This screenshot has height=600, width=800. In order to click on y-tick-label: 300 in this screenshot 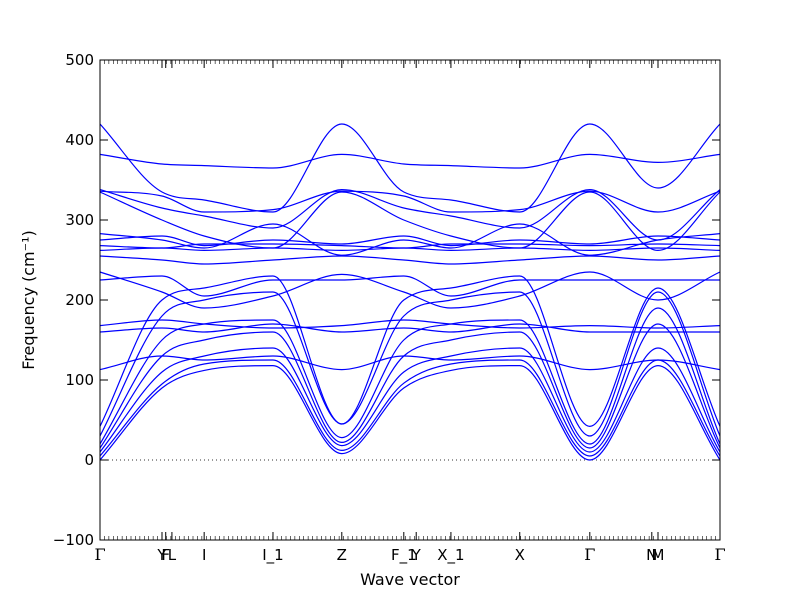, I will do `click(79, 220)`.